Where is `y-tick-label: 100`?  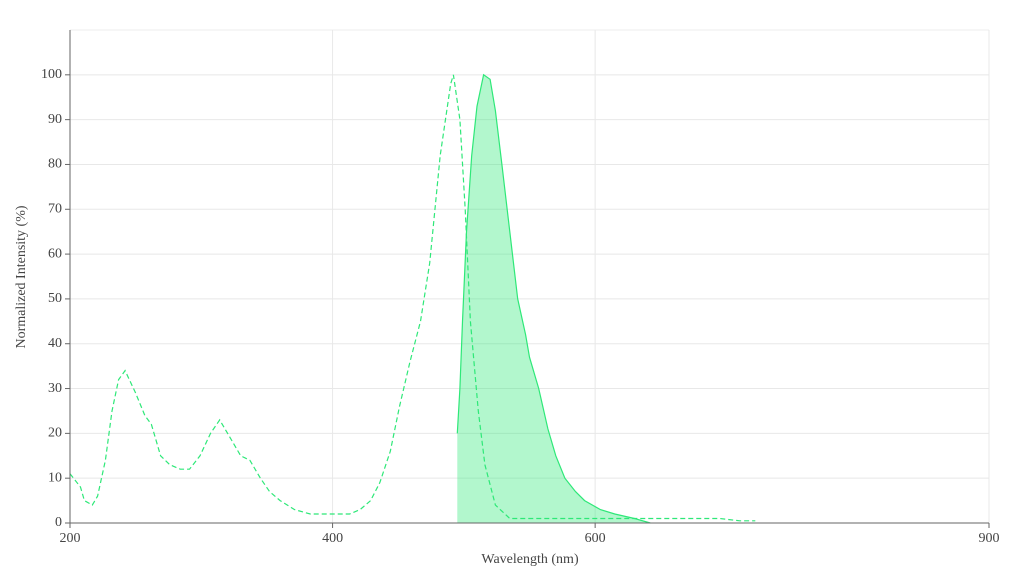 y-tick-label: 100 is located at coordinates (51, 74).